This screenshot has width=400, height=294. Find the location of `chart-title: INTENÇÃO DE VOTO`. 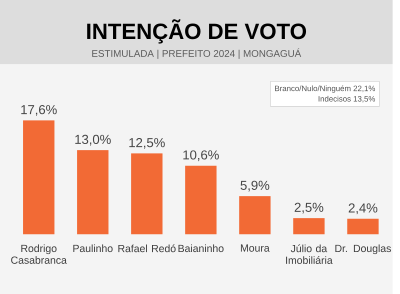

chart-title: INTENÇÃO DE VOTO is located at coordinates (196, 31).